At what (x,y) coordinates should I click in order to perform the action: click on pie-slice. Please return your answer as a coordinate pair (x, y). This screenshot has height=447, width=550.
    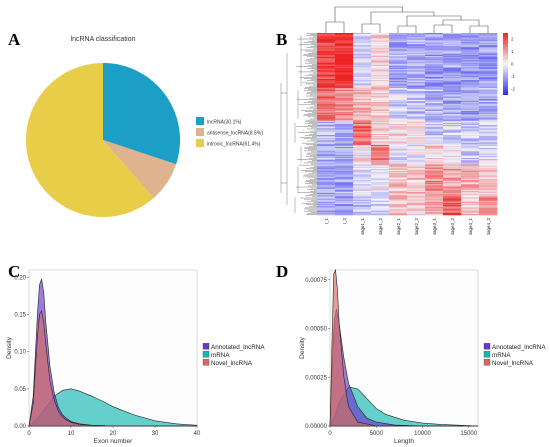
    Looking at the image, I should click on (140, 169).